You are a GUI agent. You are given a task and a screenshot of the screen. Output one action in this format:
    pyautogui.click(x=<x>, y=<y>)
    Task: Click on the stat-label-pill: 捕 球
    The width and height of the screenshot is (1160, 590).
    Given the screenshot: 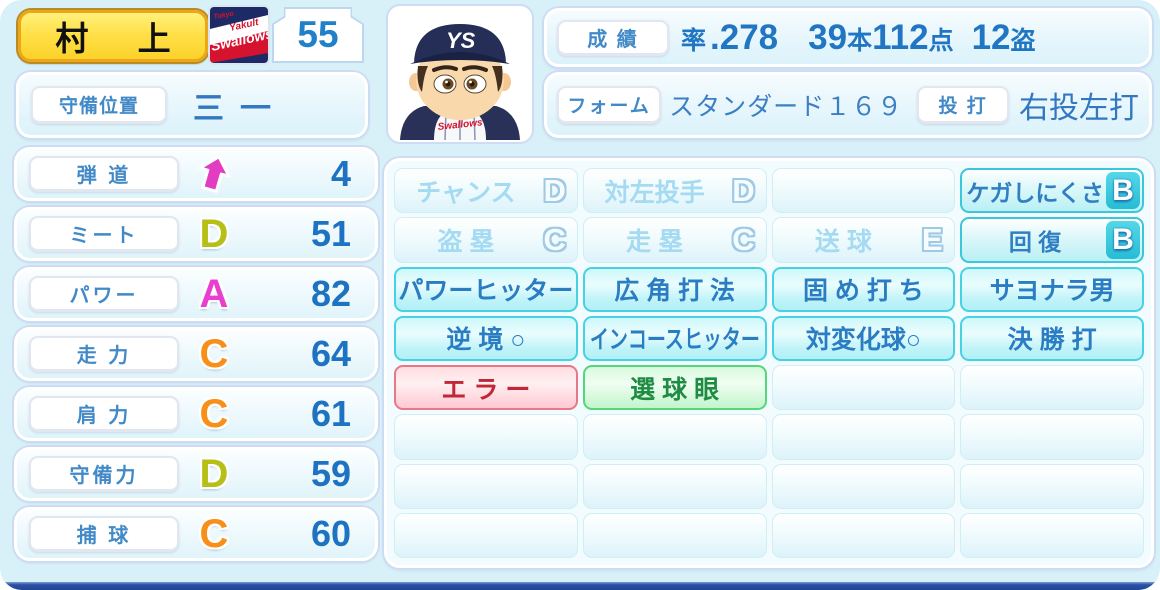 What is the action you would take?
    pyautogui.click(x=104, y=534)
    